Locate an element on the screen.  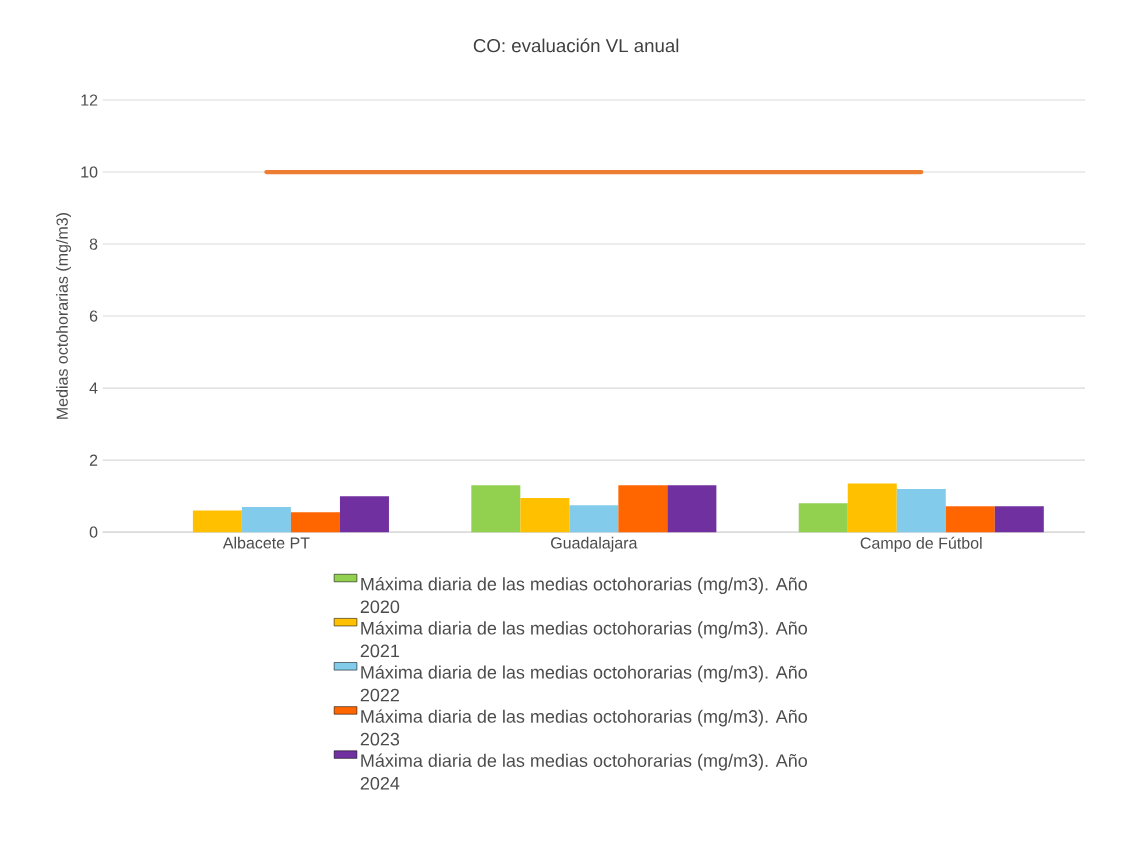
y-tick-label: 6 is located at coordinates (93, 316).